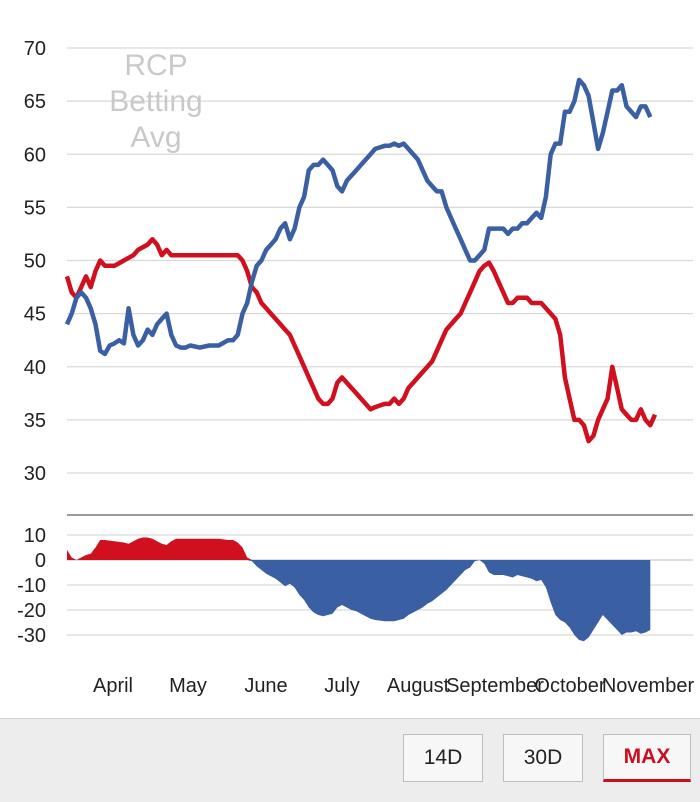 Image resolution: width=700 pixels, height=802 pixels. What do you see at coordinates (35, 49) in the screenshot?
I see `y-tick-main-70: 70` at bounding box center [35, 49].